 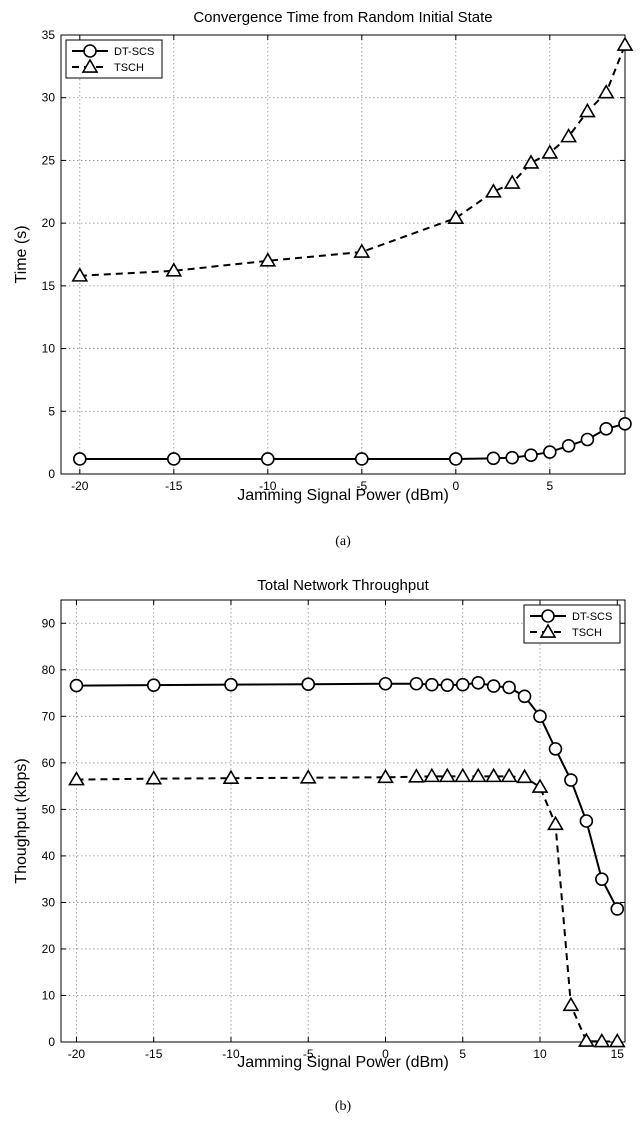 What do you see at coordinates (343, 1062) in the screenshot?
I see `x-axis-label-b: Jamming Signal Power (dBm)` at bounding box center [343, 1062].